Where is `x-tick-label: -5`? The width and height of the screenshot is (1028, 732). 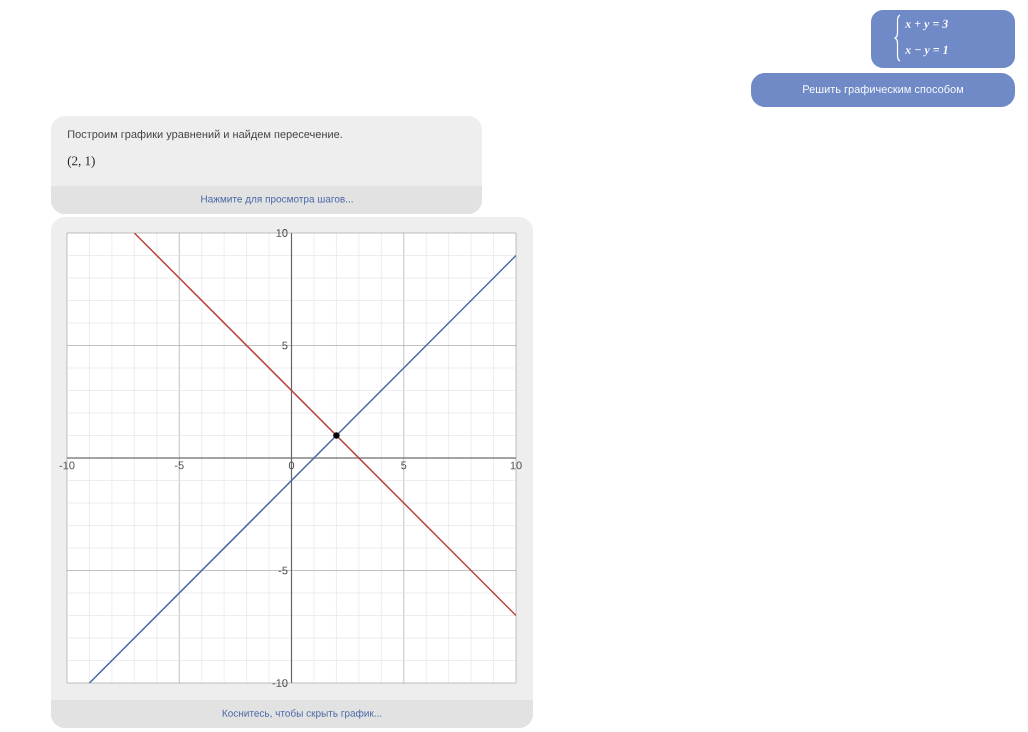 x-tick-label: -5 is located at coordinates (179, 465).